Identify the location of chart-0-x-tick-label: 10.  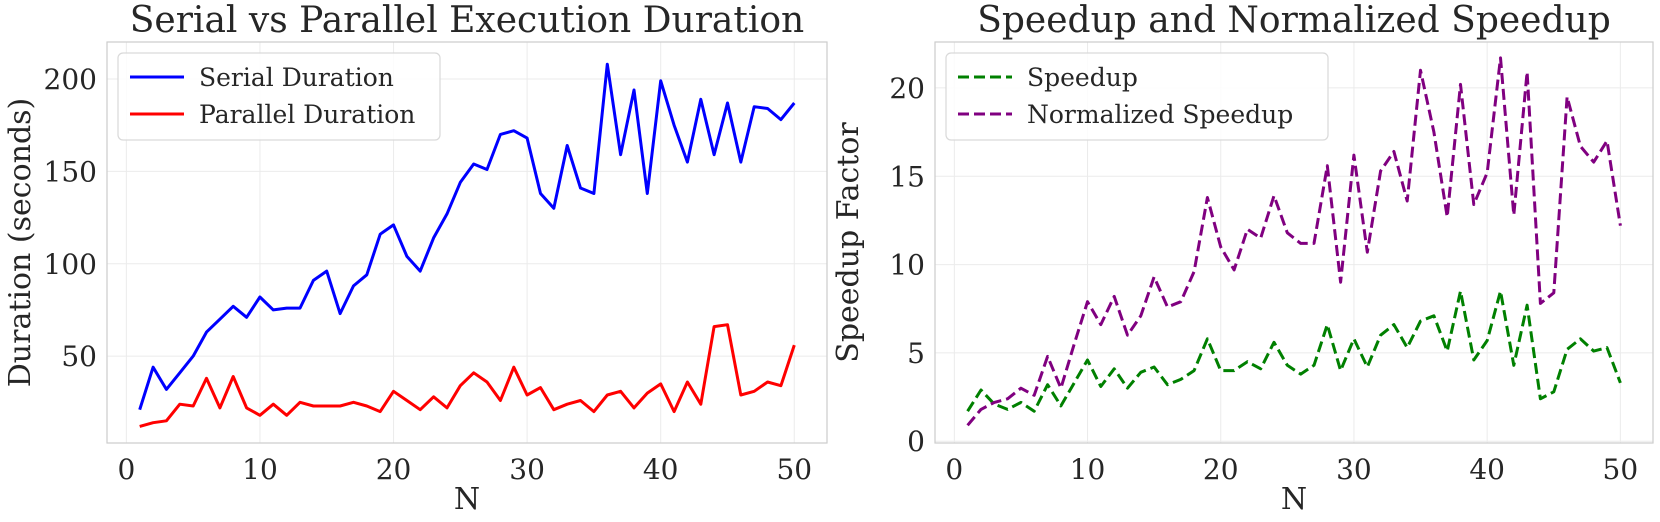
(260, 469).